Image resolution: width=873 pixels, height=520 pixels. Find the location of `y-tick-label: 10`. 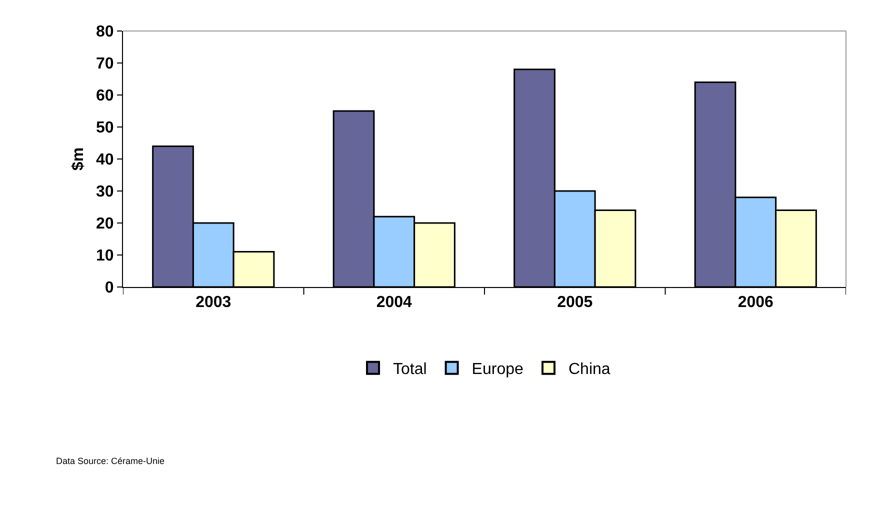

y-tick-label: 10 is located at coordinates (105, 256).